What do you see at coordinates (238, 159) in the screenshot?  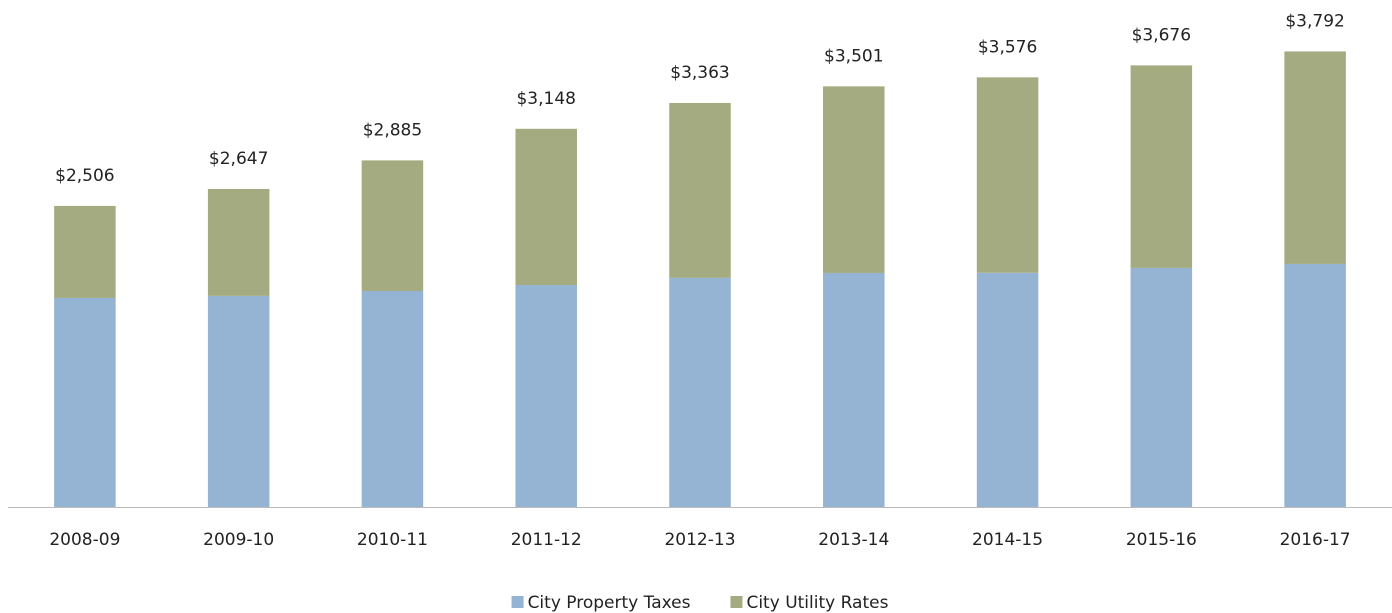 I see `total-label: $2,647` at bounding box center [238, 159].